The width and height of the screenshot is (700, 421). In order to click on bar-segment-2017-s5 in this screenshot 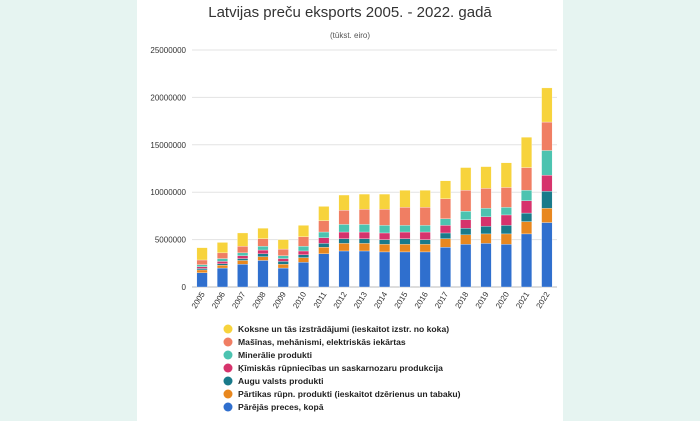, I will do `click(445, 208)`.